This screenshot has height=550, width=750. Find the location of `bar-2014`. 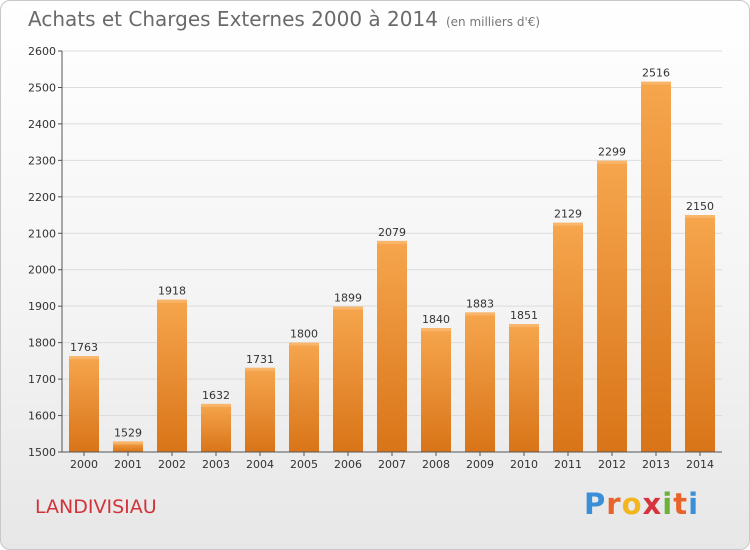

bar-2014 is located at coordinates (700, 333).